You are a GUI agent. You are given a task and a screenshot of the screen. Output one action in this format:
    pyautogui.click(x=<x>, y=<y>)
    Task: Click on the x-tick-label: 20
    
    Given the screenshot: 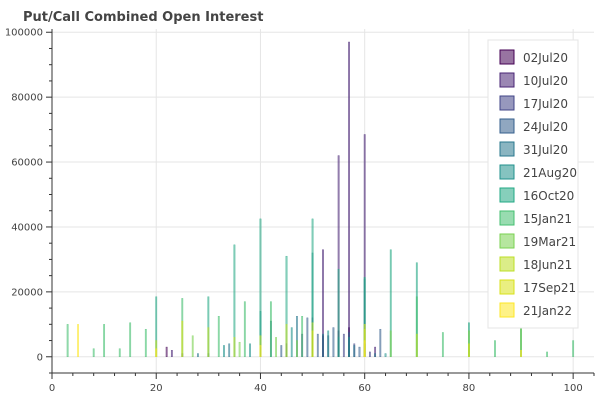 What is the action you would take?
    pyautogui.click(x=156, y=388)
    